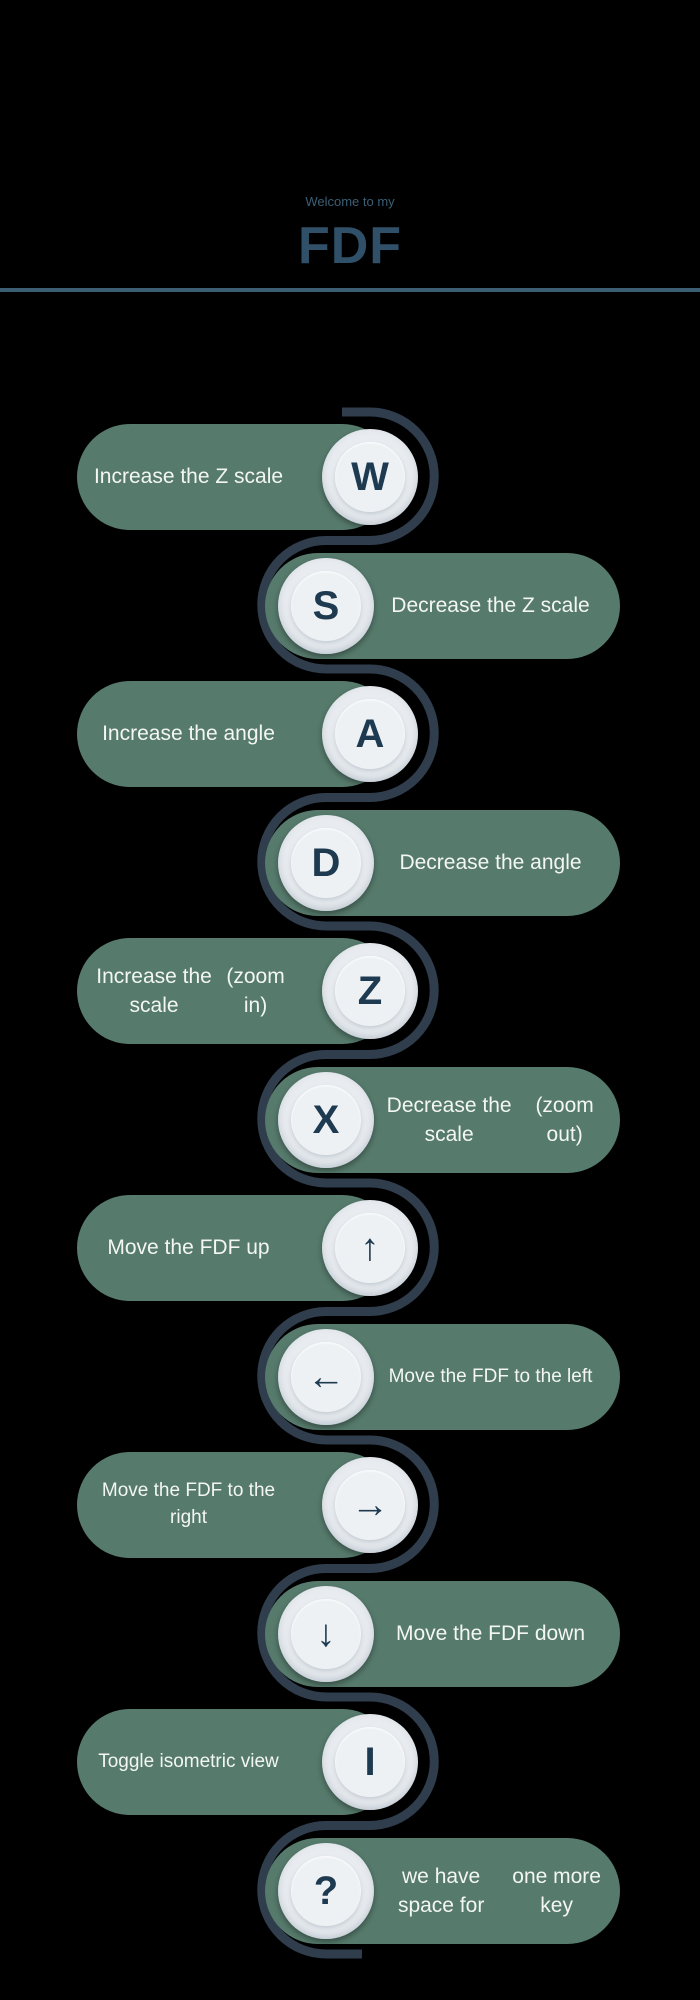 This screenshot has height=2000, width=700. What do you see at coordinates (490, 863) in the screenshot?
I see `control-label-line1: Decrease the angle` at bounding box center [490, 863].